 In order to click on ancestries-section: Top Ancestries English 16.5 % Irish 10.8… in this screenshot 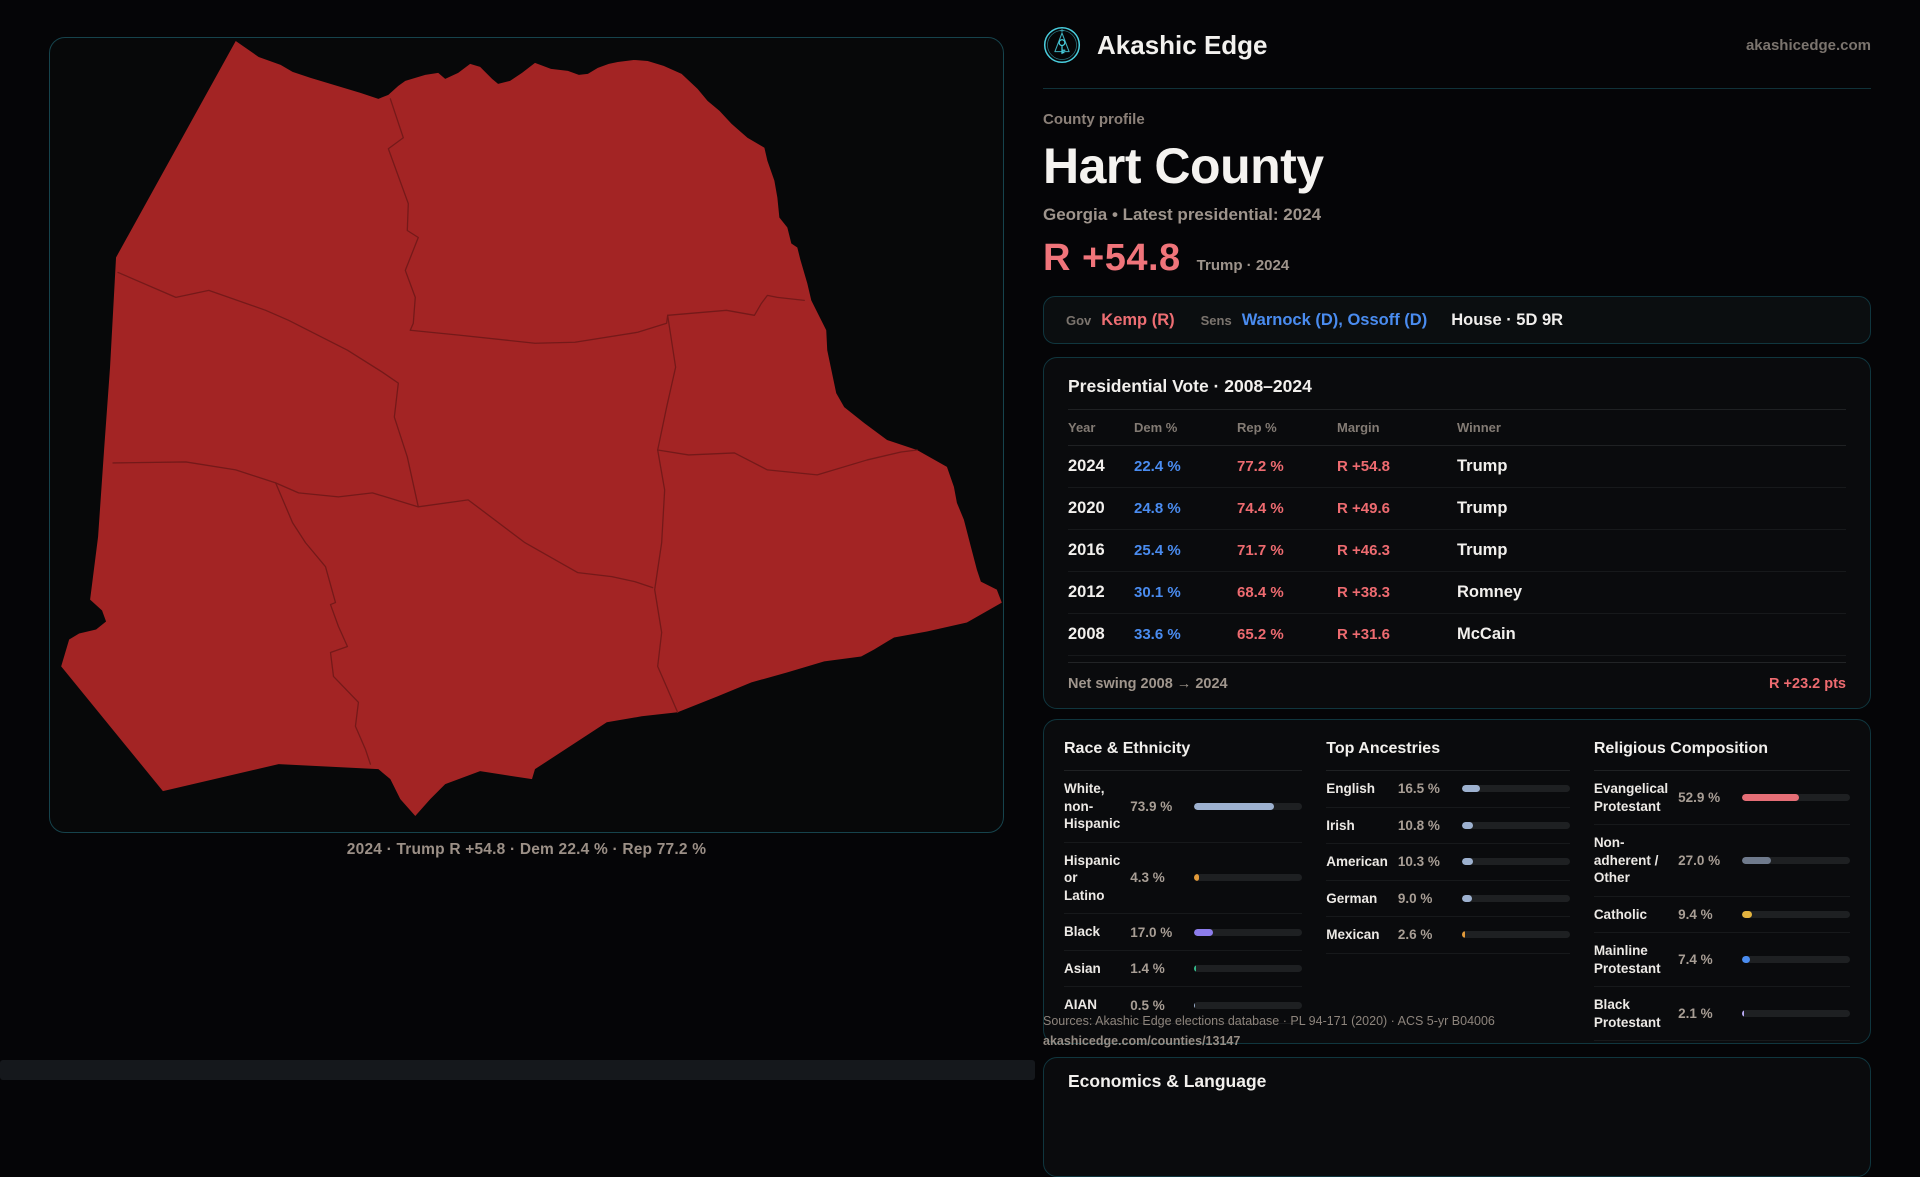, I will do `click(1448, 890)`.